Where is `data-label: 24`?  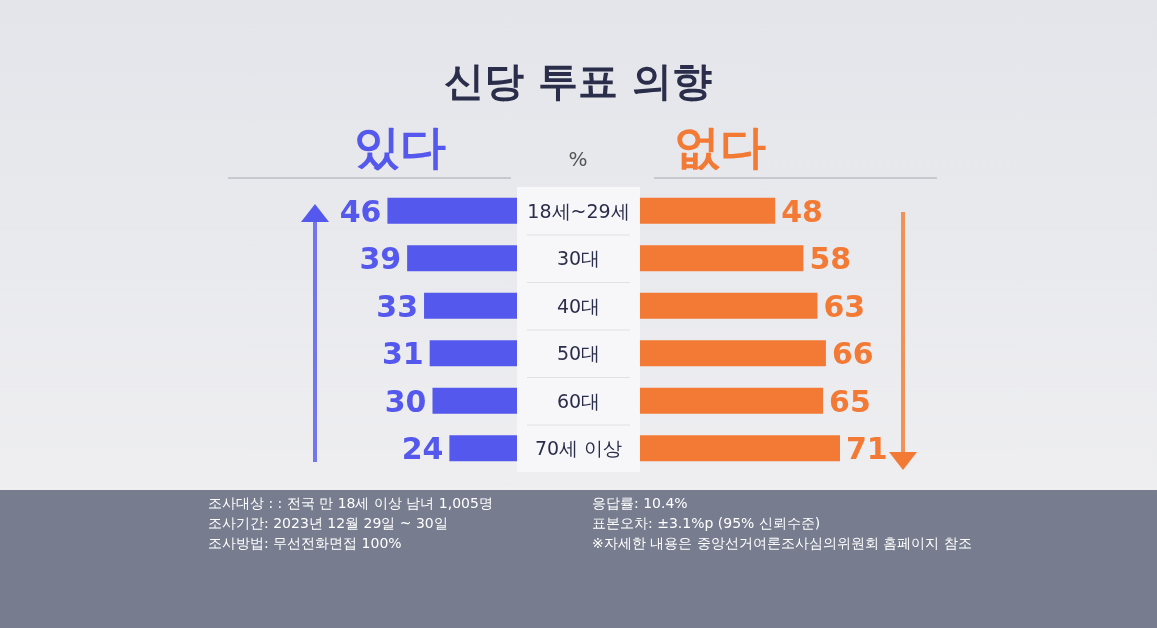
data-label: 24 is located at coordinates (422, 449).